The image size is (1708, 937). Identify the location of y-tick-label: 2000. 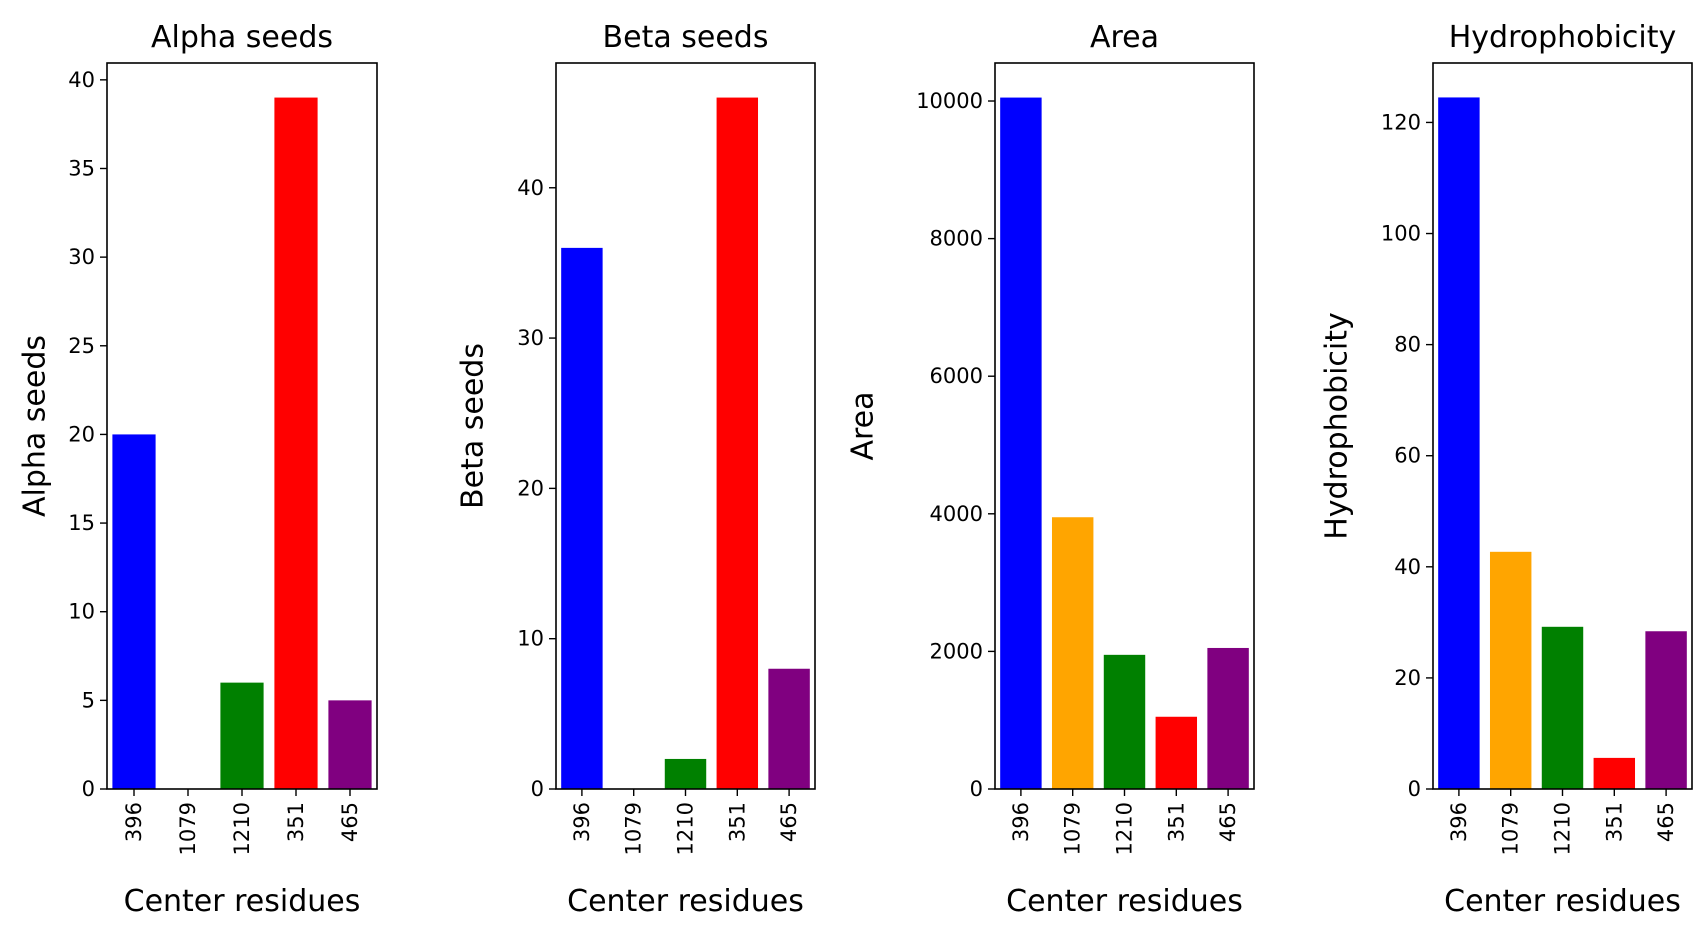
(956, 651).